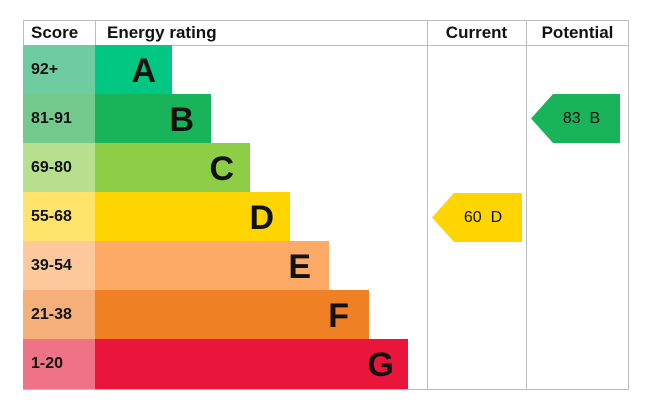 The image size is (670, 410). What do you see at coordinates (59, 364) in the screenshot?
I see `score-range: 1-20` at bounding box center [59, 364].